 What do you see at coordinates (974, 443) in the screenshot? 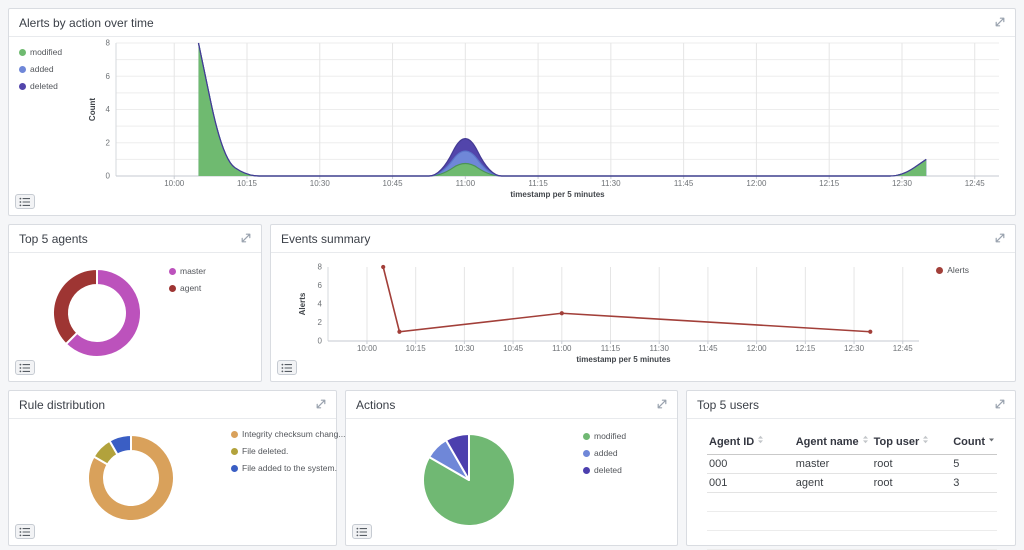
I see `column-header-count: Count` at bounding box center [974, 443].